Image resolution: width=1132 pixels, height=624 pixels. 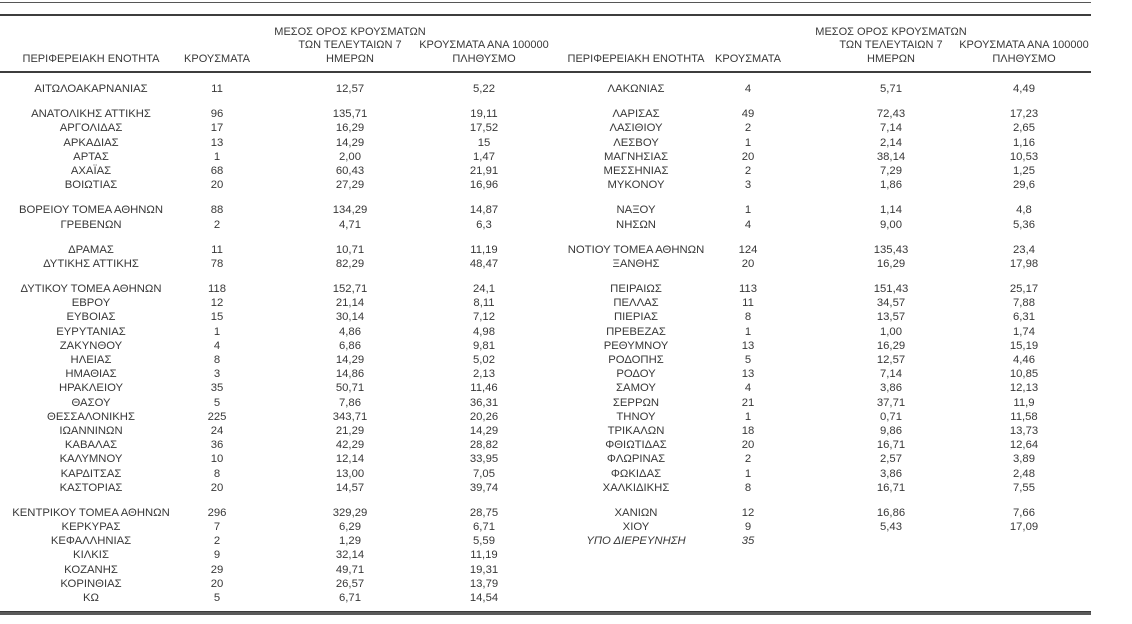 I want to click on cell-name: ΙΩΑΝΝΙΝΩΝ, so click(x=91, y=430).